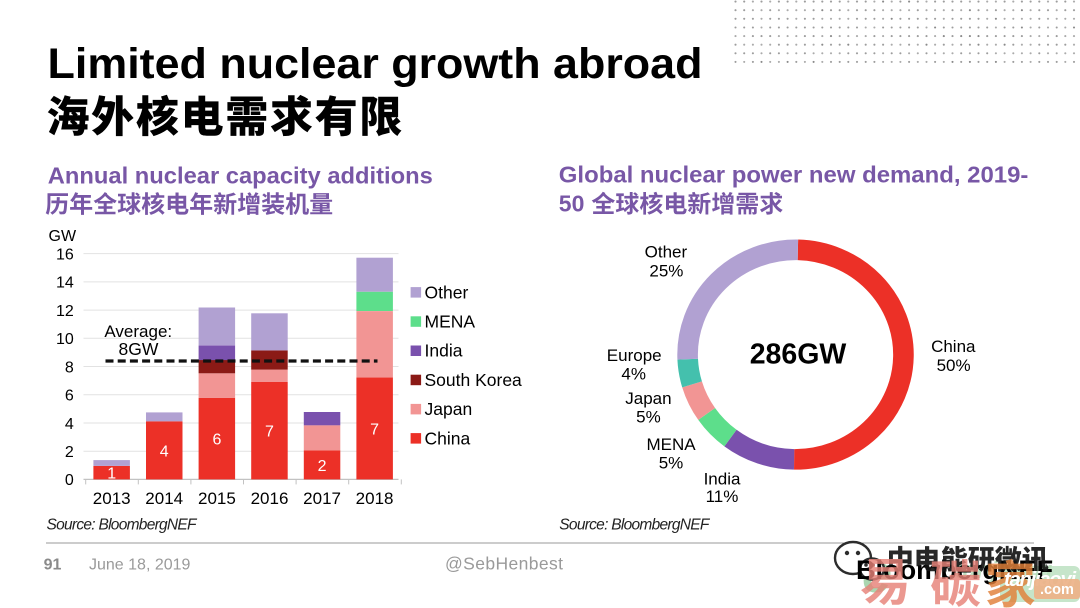 The height and width of the screenshot is (608, 1080). I want to click on svg-text: 4%, so click(633, 374).